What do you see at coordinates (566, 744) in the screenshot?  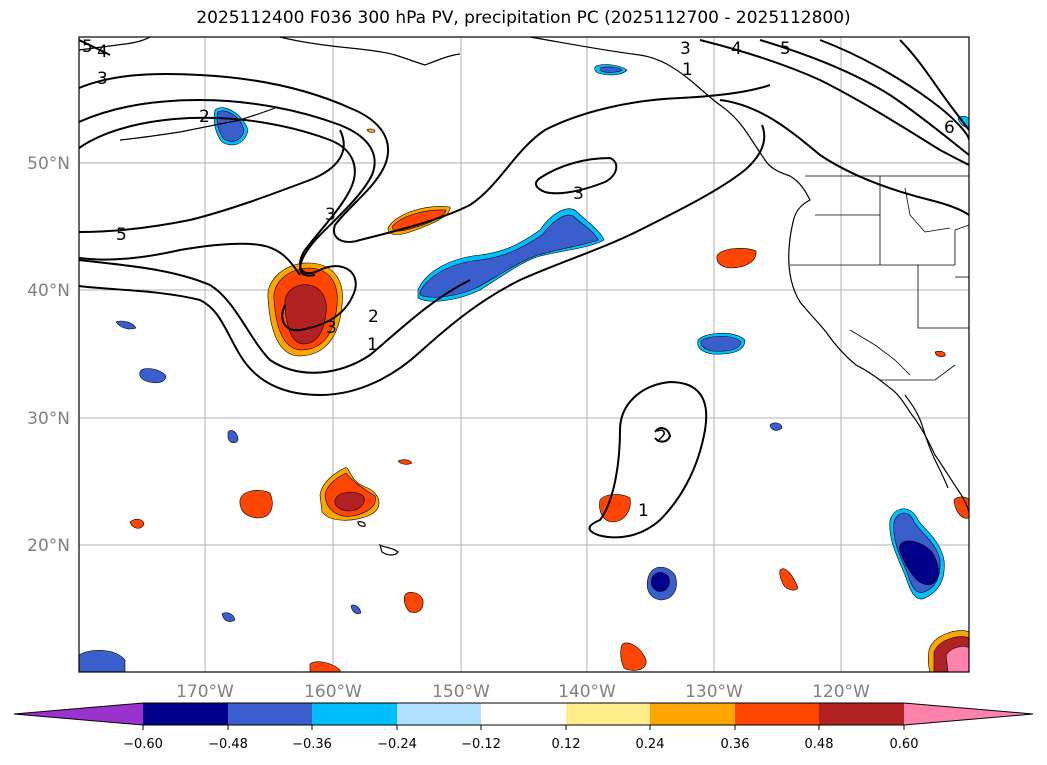 I see `colorbar-tick-label: 0.12` at bounding box center [566, 744].